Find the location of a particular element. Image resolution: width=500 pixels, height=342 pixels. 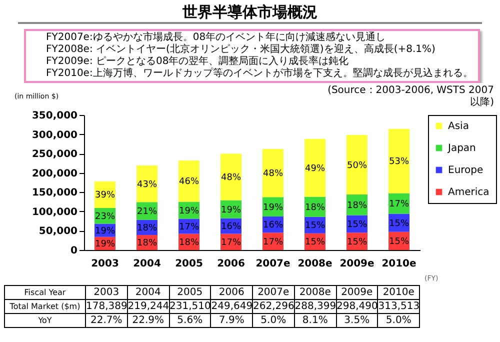

text: 298,490 is located at coordinates (357, 307).